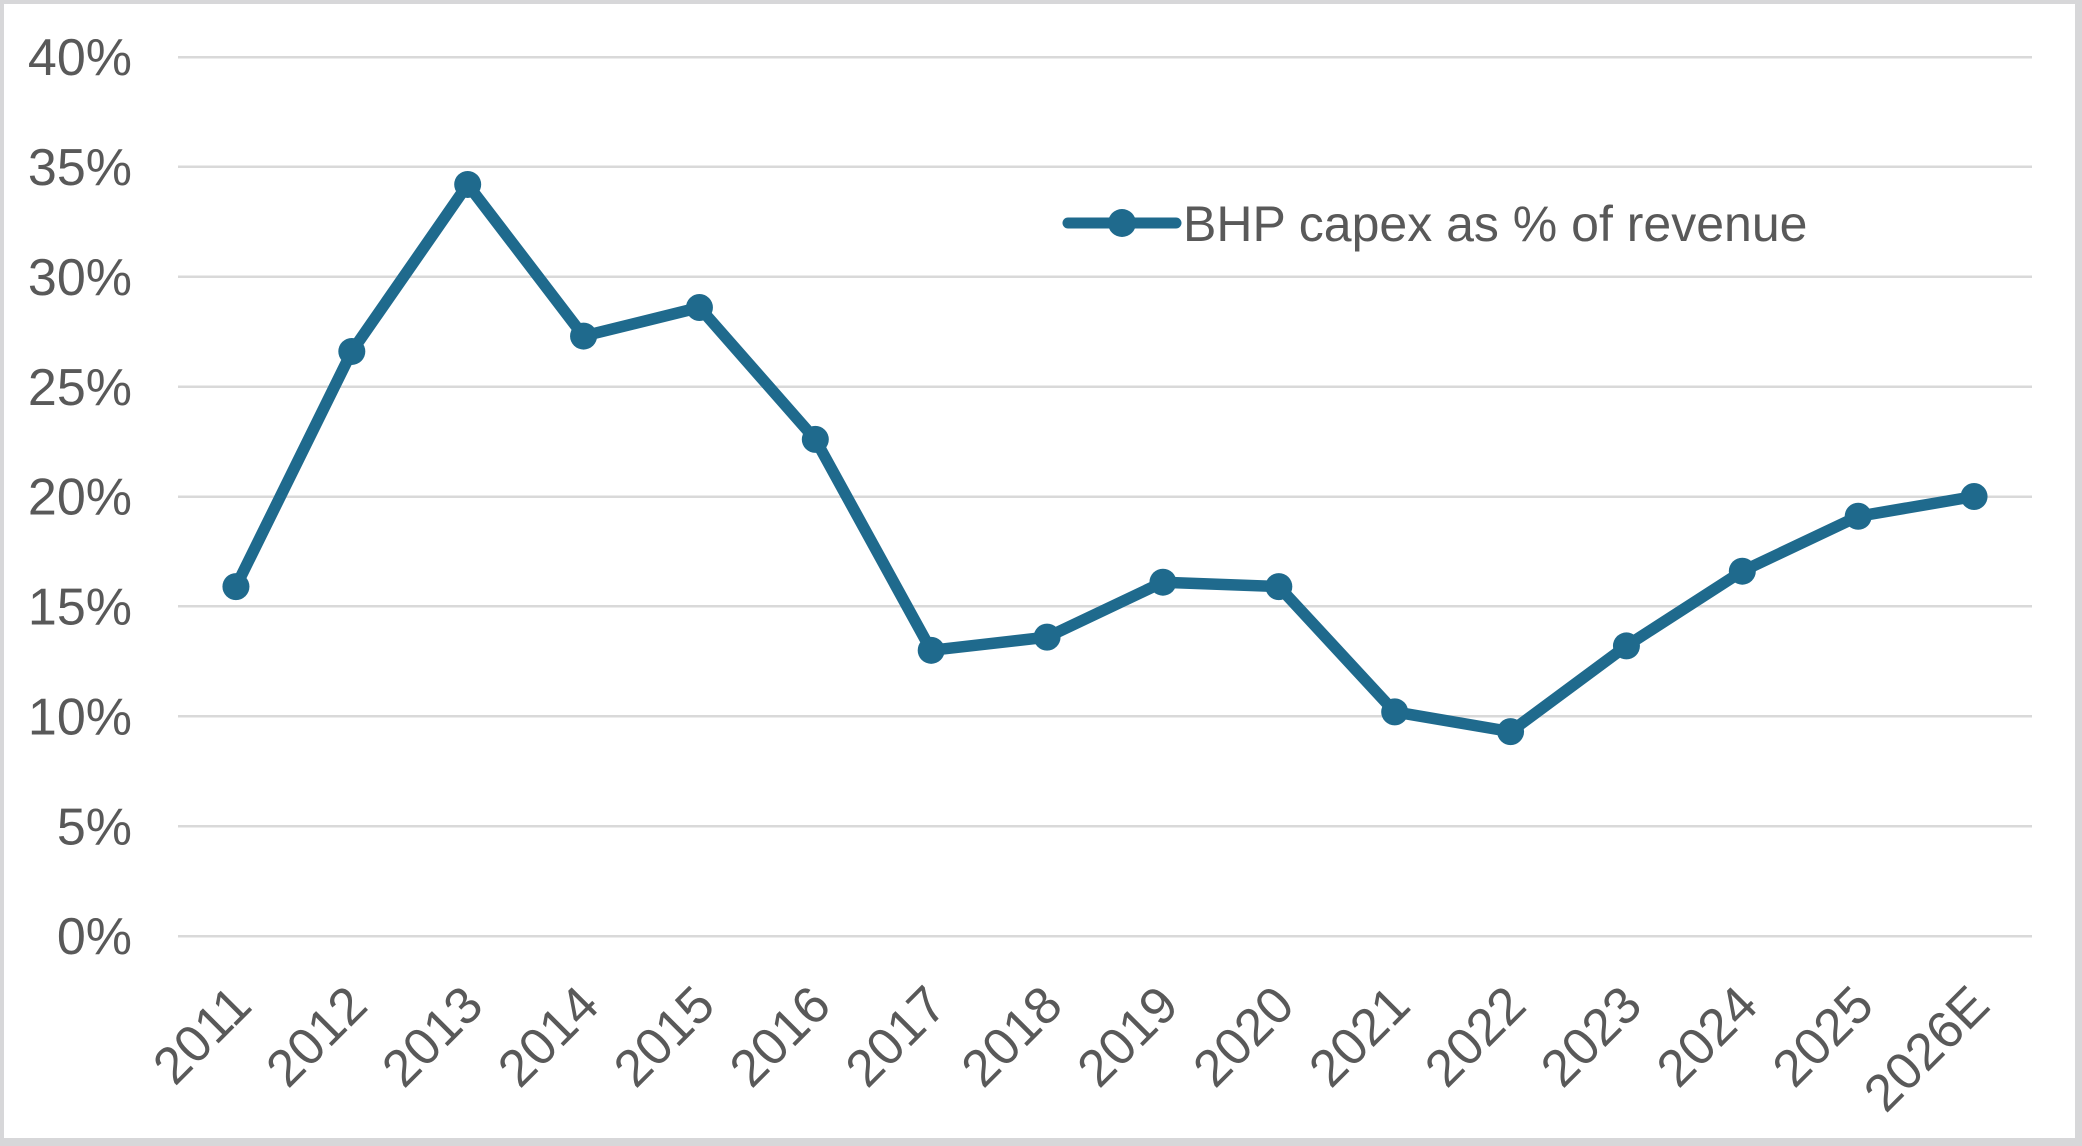 The image size is (2082, 1146). I want to click on x-axis-tick-label: 2021, so click(1359, 1036).